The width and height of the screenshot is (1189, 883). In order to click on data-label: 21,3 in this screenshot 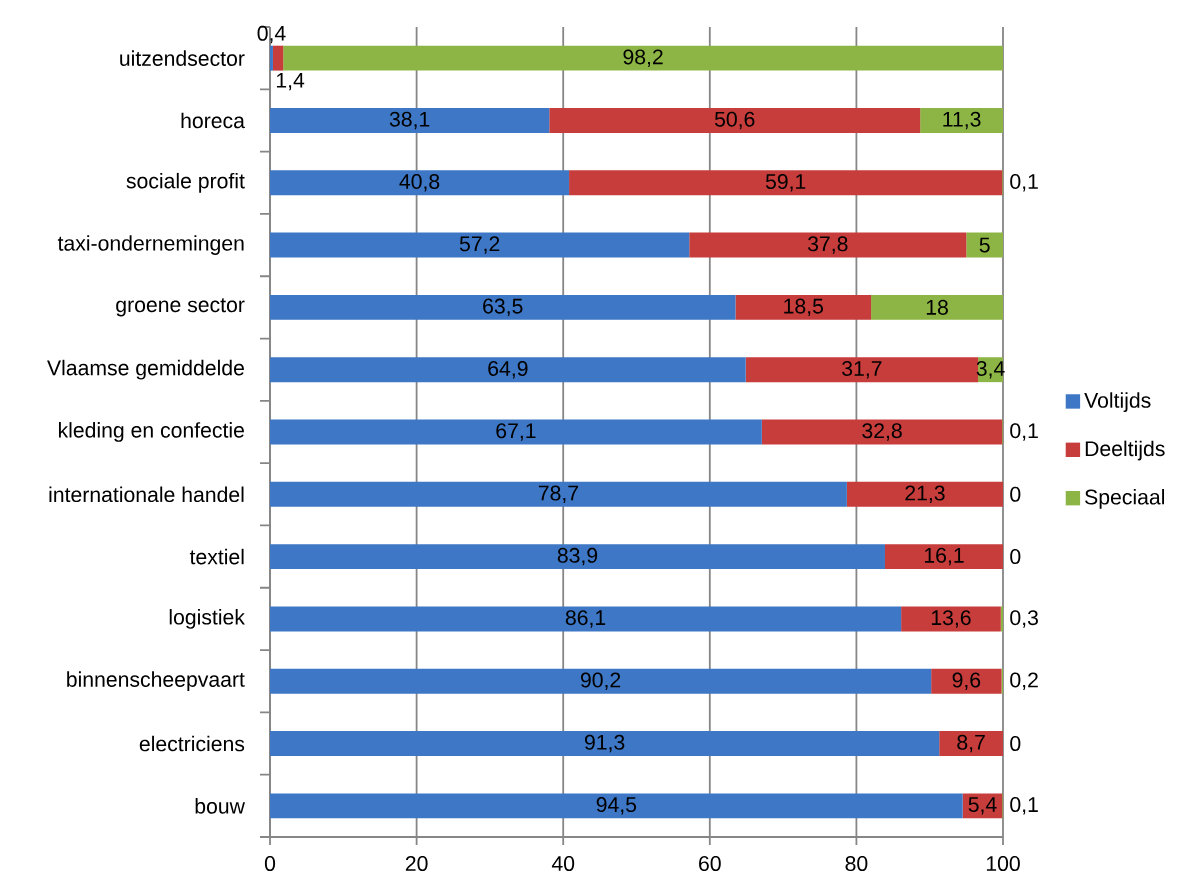, I will do `click(925, 494)`.